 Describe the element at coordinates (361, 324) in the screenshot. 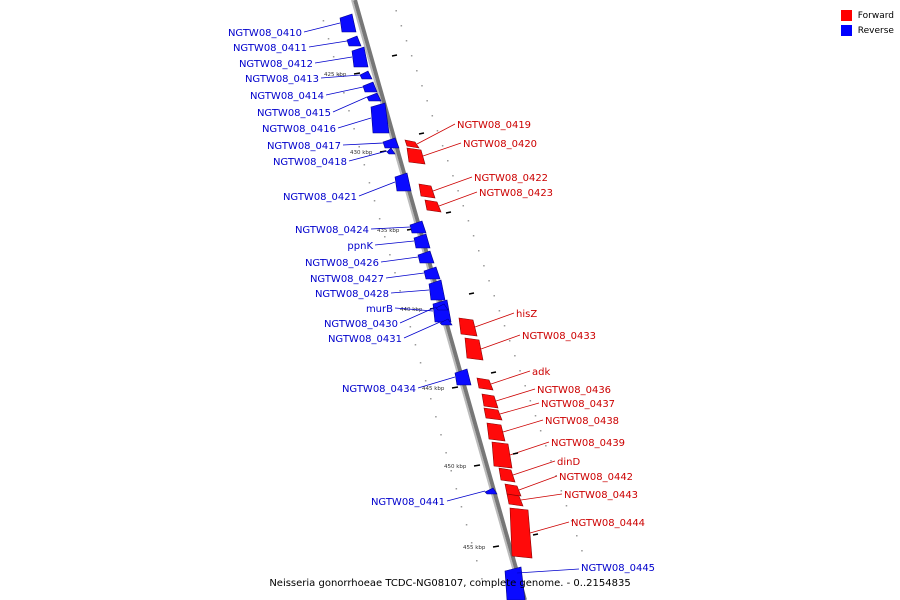

I see `reverse-gene-label: NGTW08_0430` at that location.